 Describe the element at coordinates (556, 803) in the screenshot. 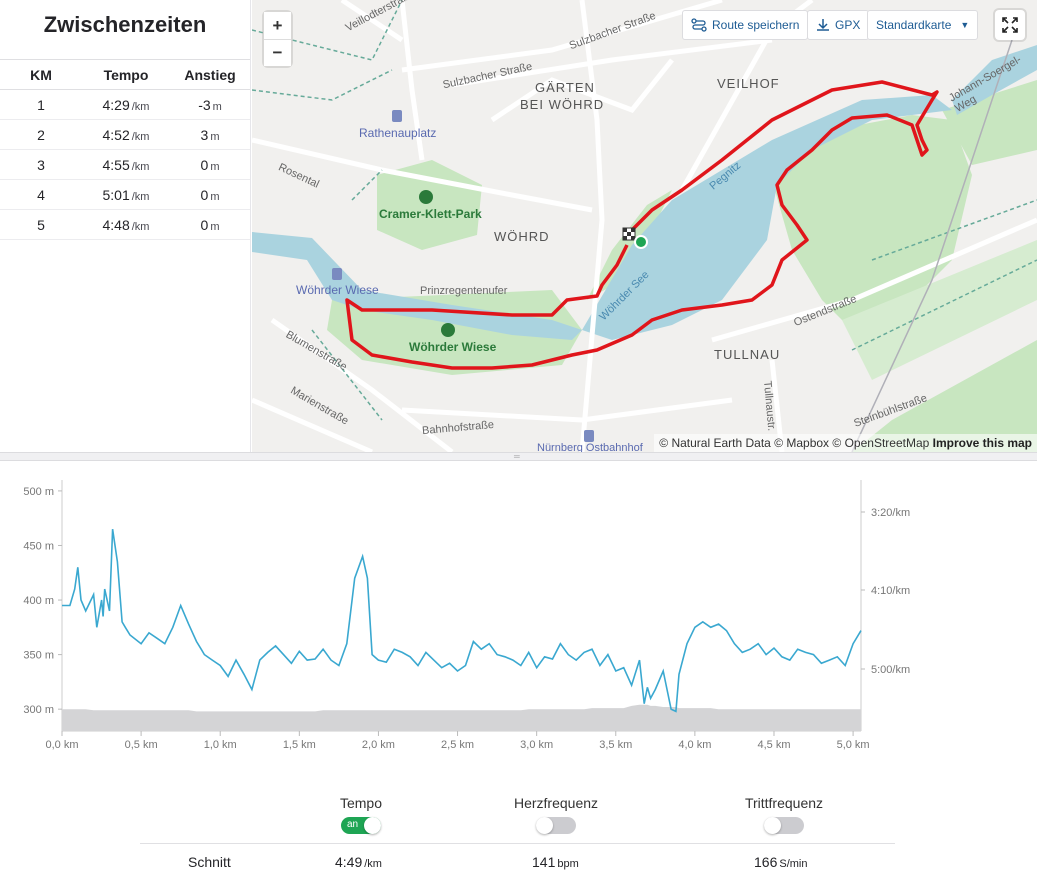

I see `toggle-heart-label: Herzfrequenz` at that location.